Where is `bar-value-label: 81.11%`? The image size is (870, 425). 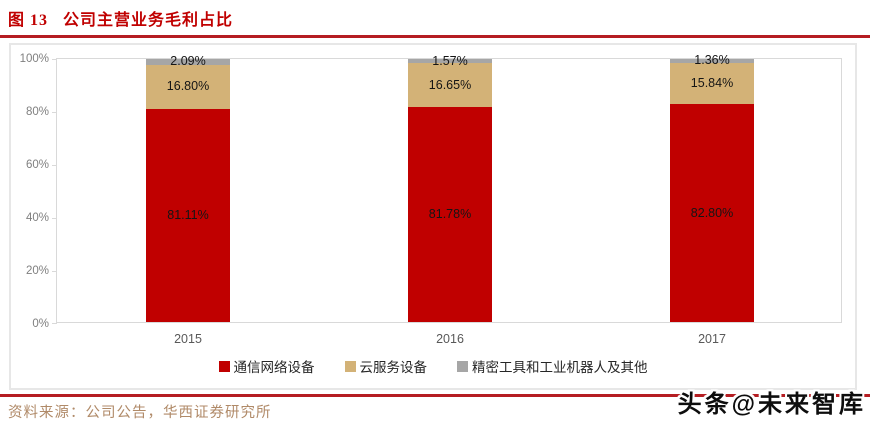
bar-value-label: 81.11% is located at coordinates (188, 214).